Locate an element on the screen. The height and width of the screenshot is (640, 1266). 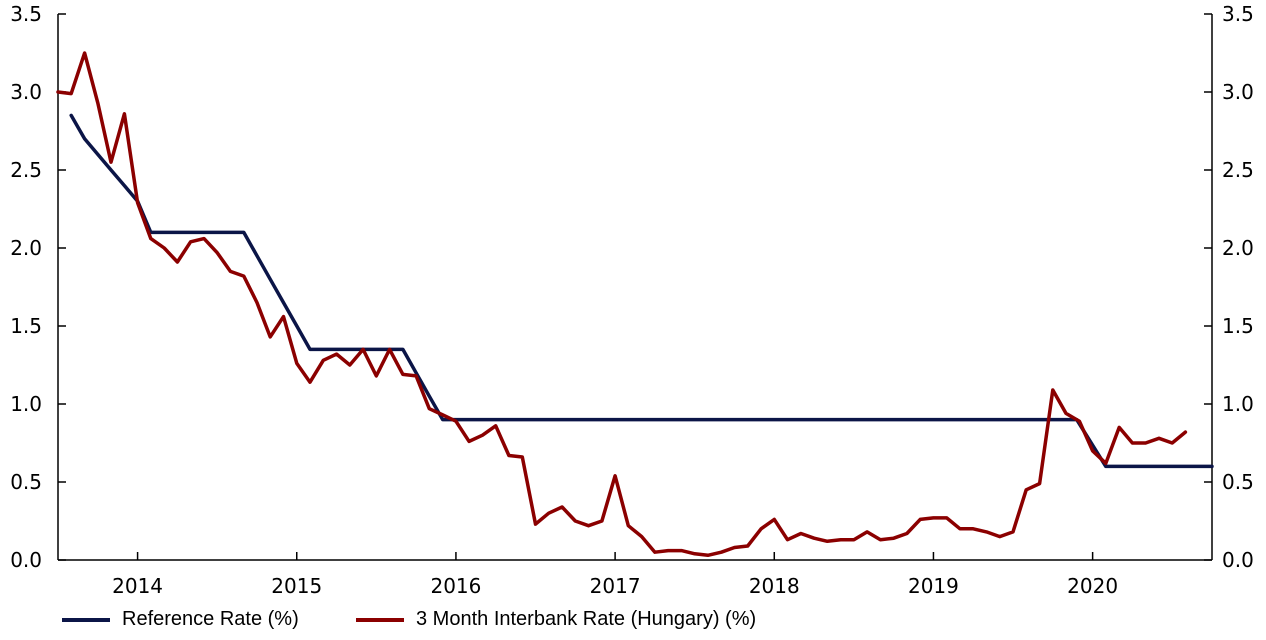
legend-item-interbank-rate: 3 Month Interbank Rate (Hungary) (%) is located at coordinates (556, 619).